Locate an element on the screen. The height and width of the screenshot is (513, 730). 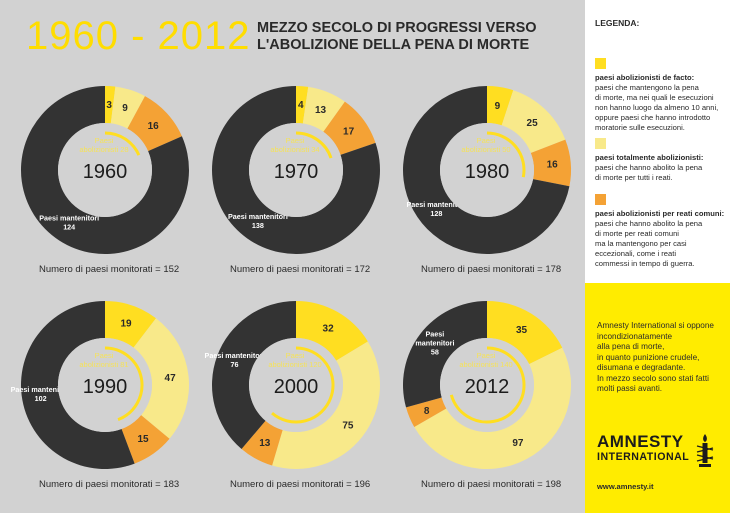
abolizionisti-arc-1980 is located at coordinates (506, 154).